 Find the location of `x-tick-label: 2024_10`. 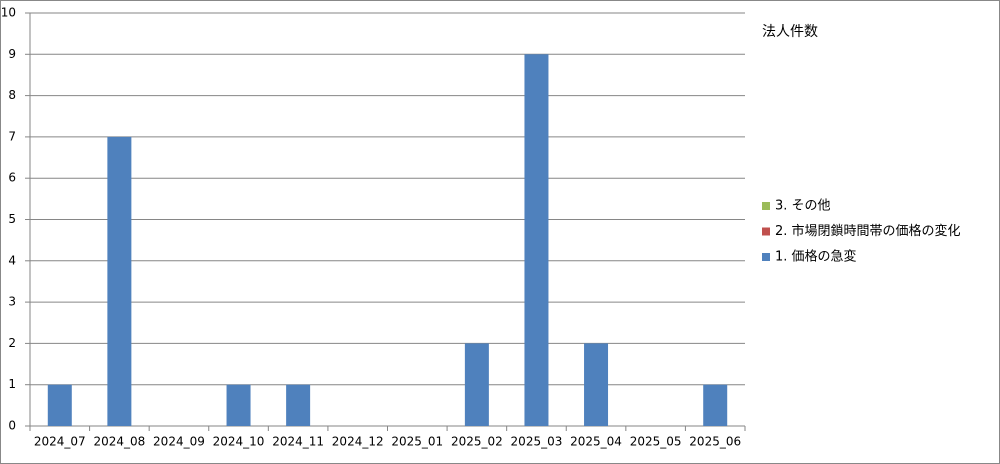

x-tick-label: 2024_10 is located at coordinates (239, 442).